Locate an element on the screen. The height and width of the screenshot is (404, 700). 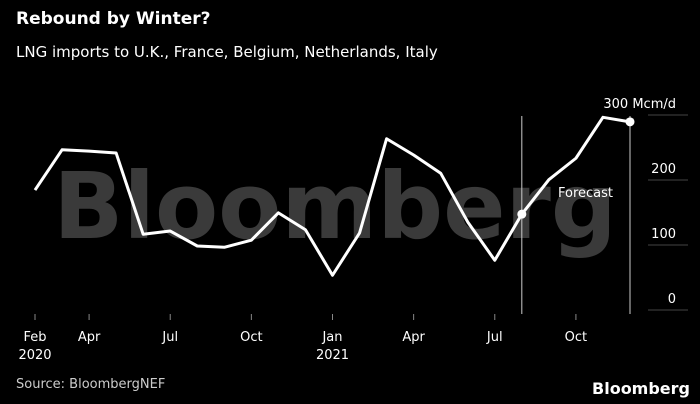
y-tick-label: 0 is located at coordinates (672, 299).